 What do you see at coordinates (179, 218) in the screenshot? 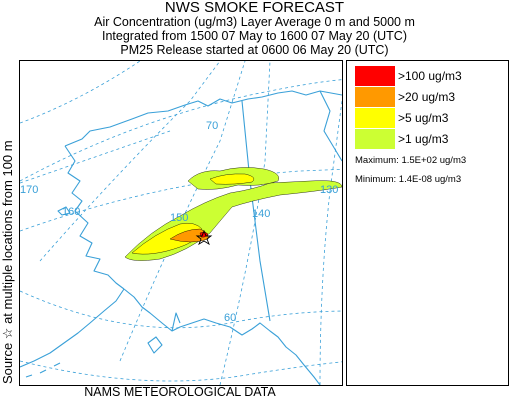
I see `lon-label-150: 150` at bounding box center [179, 218].